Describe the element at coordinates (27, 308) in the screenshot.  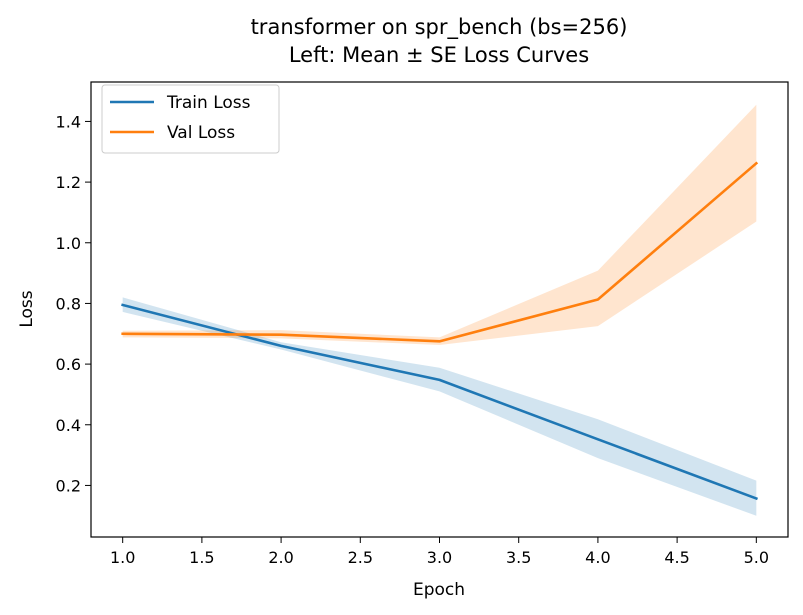
I see `y-axis-label: Loss` at that location.